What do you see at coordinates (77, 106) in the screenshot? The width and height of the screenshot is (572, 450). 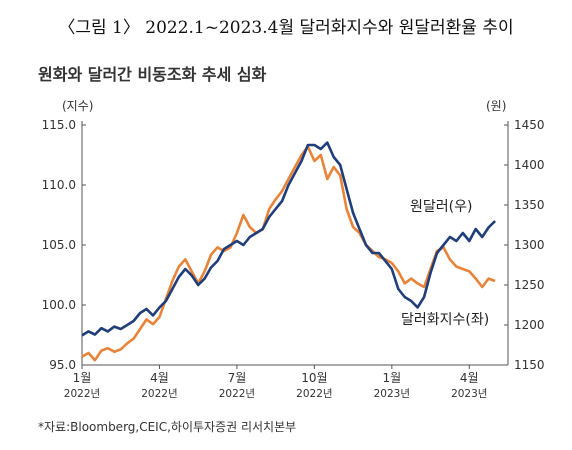 I see `y-left-label: (지수)` at bounding box center [77, 106].